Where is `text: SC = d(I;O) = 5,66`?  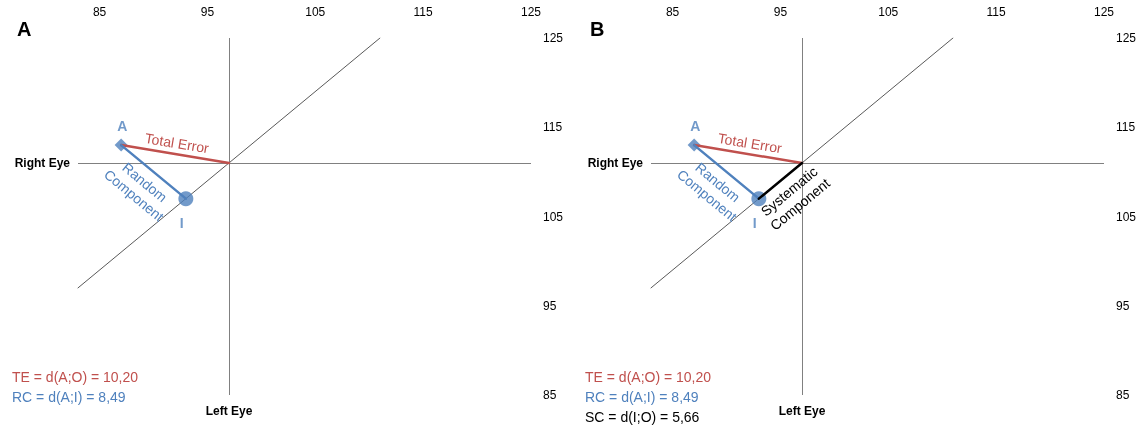 text: SC = d(I;O) = 5,66 is located at coordinates (642, 417).